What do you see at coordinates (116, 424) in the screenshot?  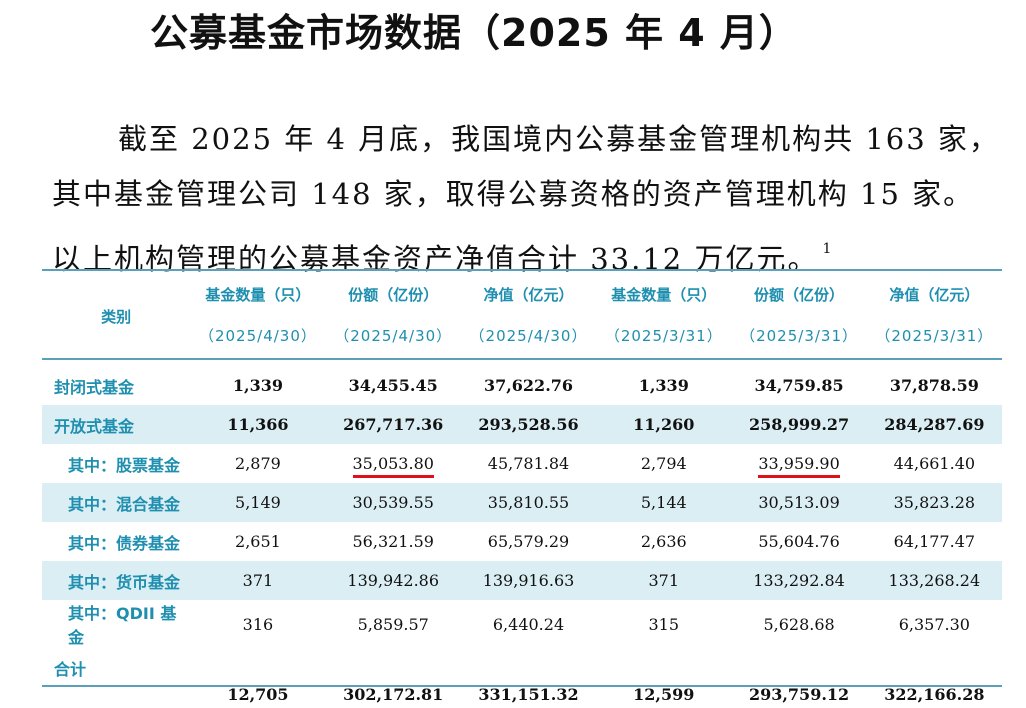 I see `row-label: 开放式基金` at bounding box center [116, 424].